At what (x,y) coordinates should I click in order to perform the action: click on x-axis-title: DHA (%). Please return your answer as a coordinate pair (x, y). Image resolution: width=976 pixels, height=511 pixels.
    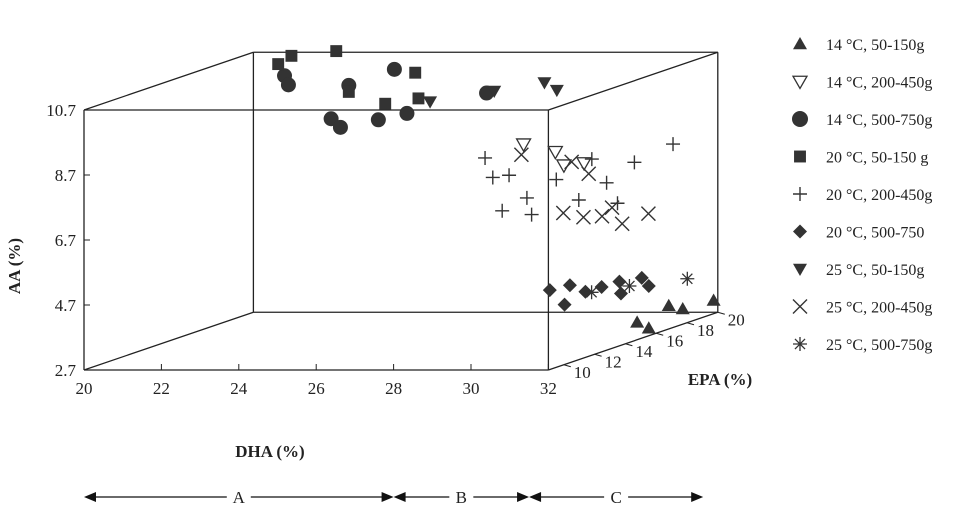
    Looking at the image, I should click on (269, 451).